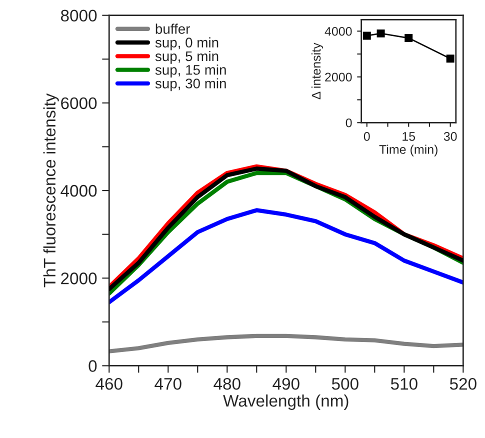 The image size is (485, 438). Describe the element at coordinates (367, 136) in the screenshot. I see `x-tick-label: 0` at that location.